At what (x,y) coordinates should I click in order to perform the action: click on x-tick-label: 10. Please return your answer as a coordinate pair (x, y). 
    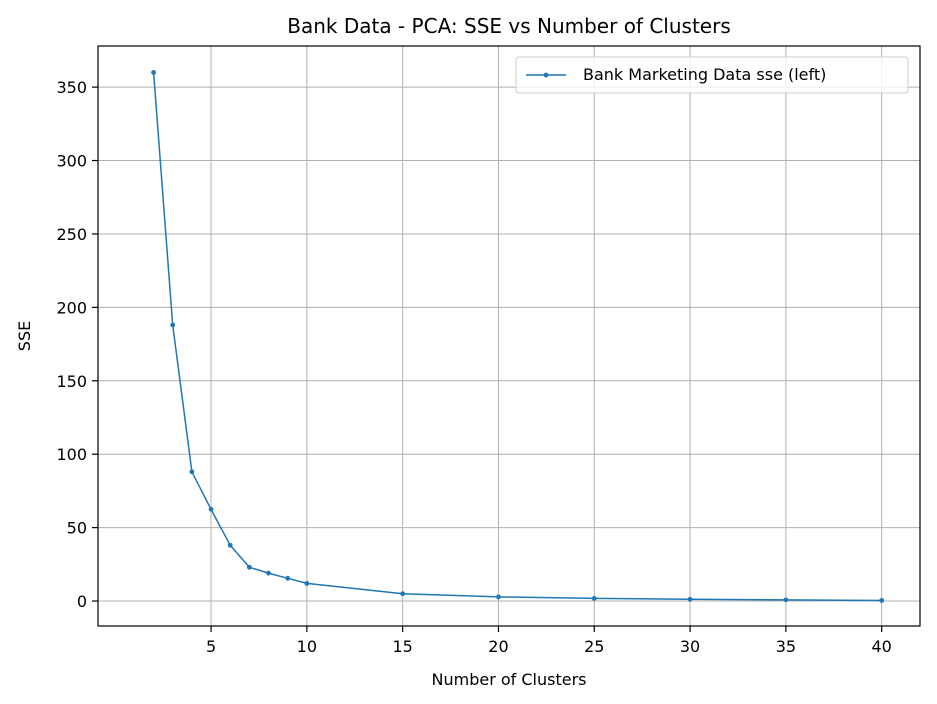
    Looking at the image, I should click on (307, 646).